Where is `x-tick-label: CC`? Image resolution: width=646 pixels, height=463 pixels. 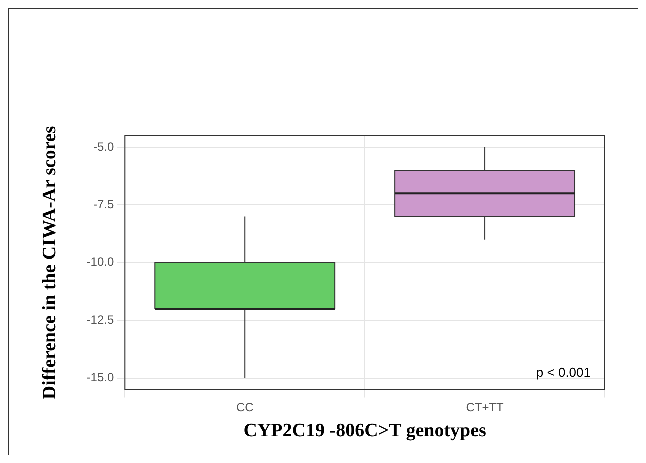 x-tick-label: CC is located at coordinates (245, 407).